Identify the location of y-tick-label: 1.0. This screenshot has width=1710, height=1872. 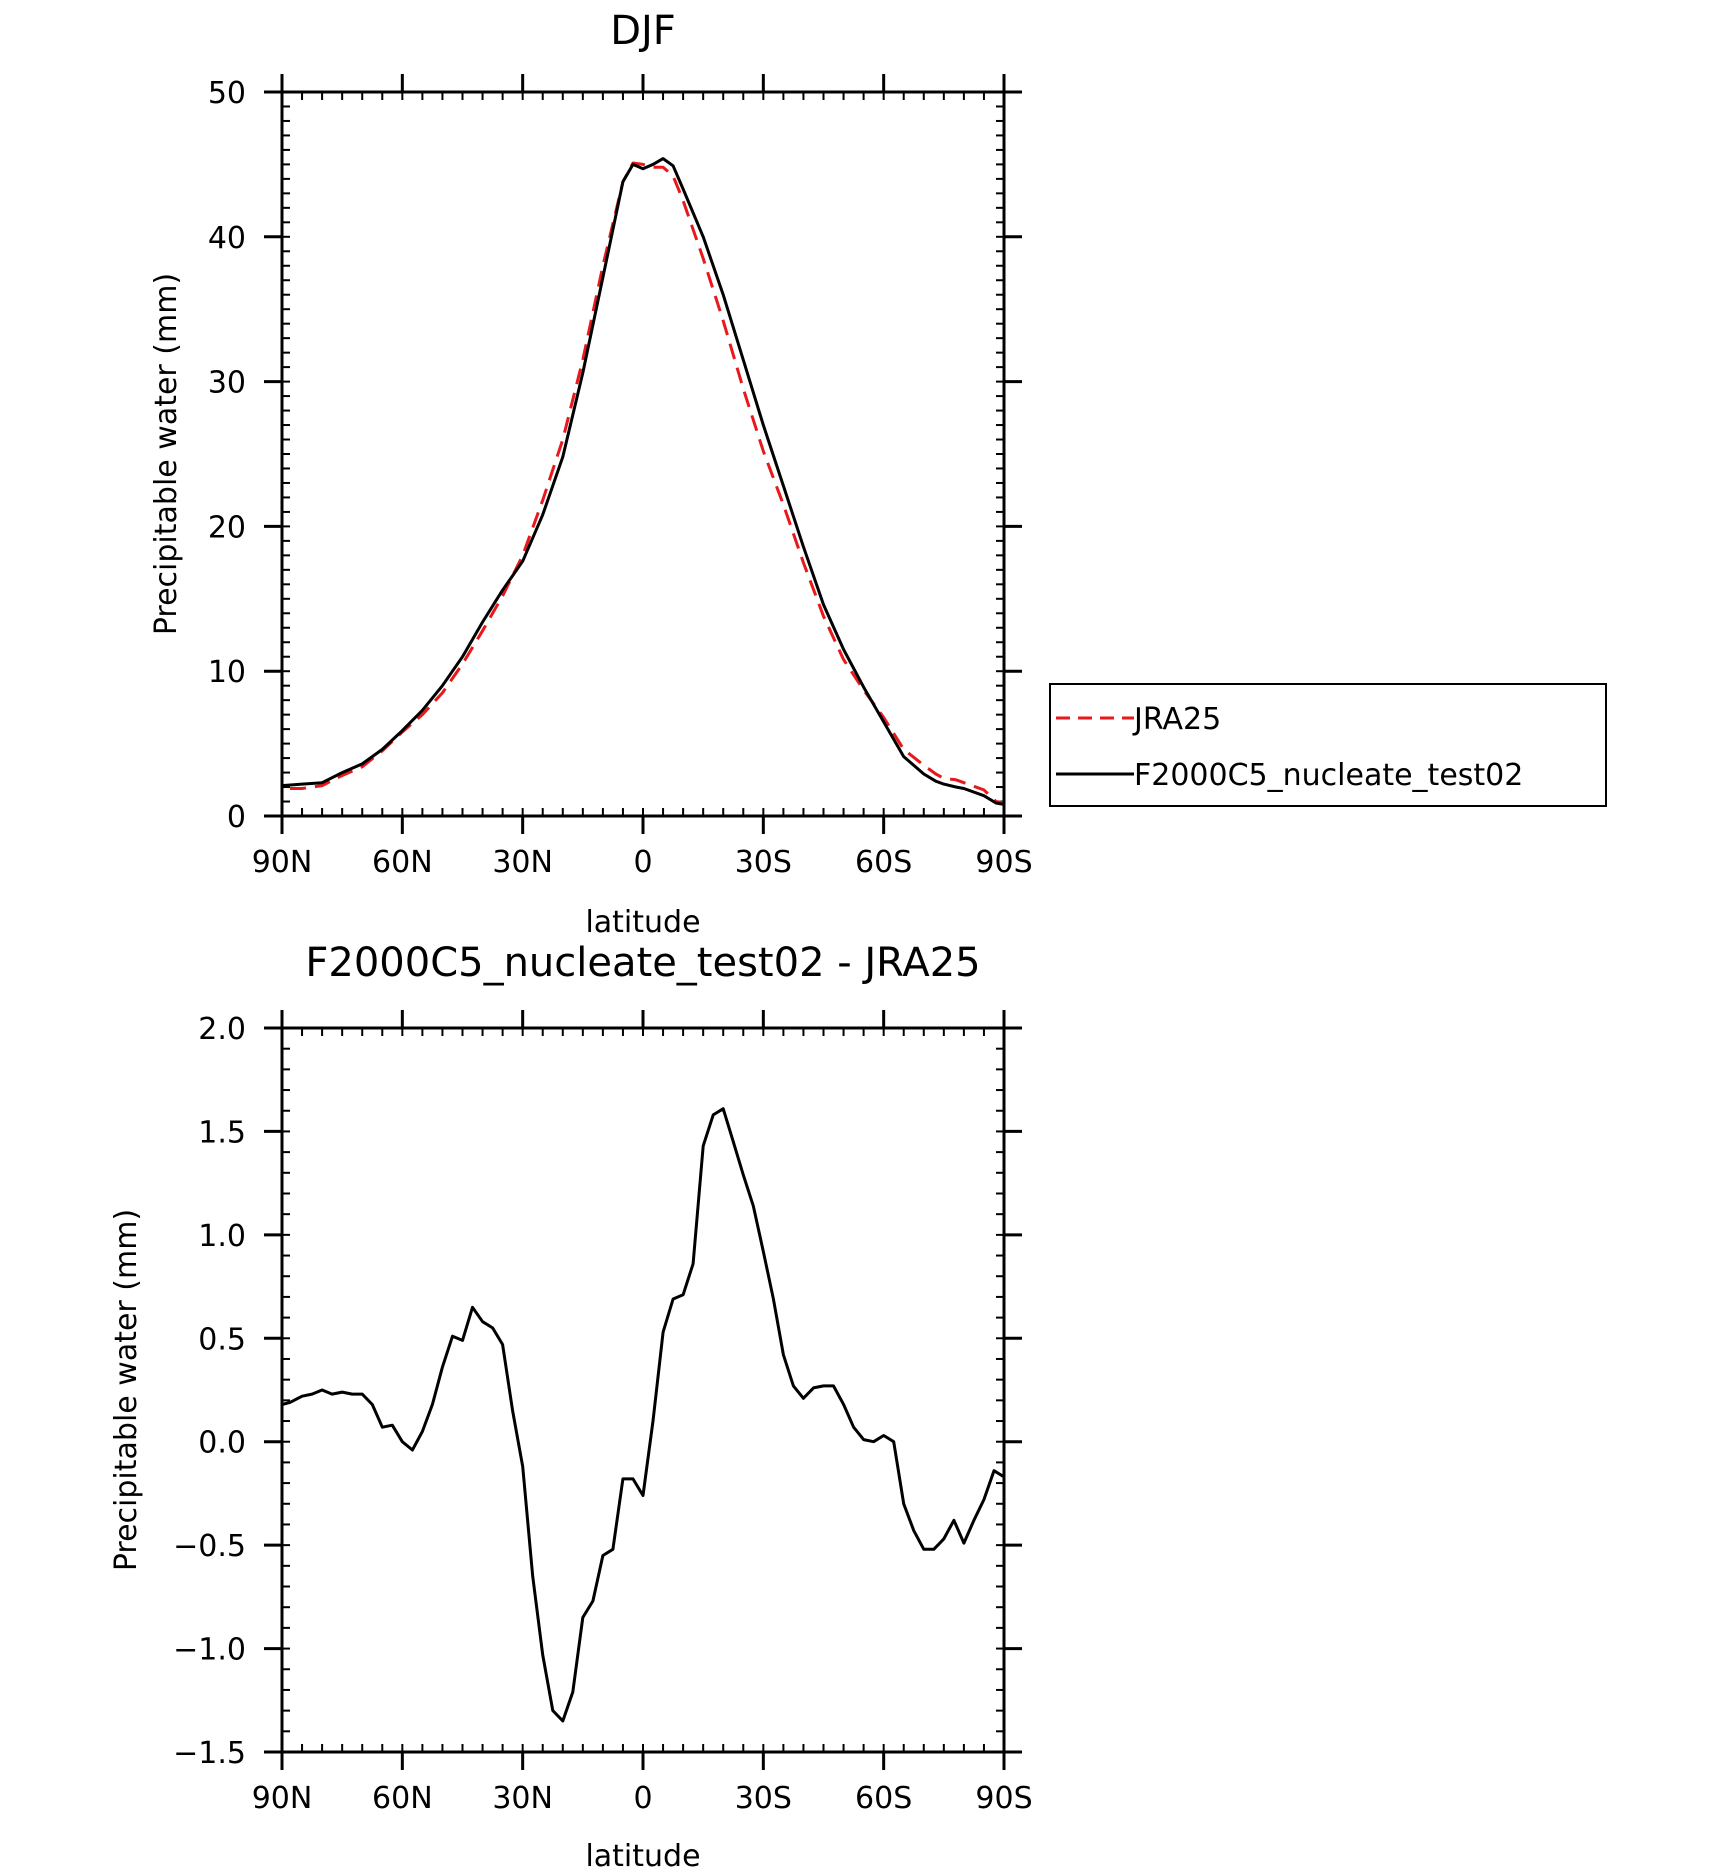
(222, 1236).